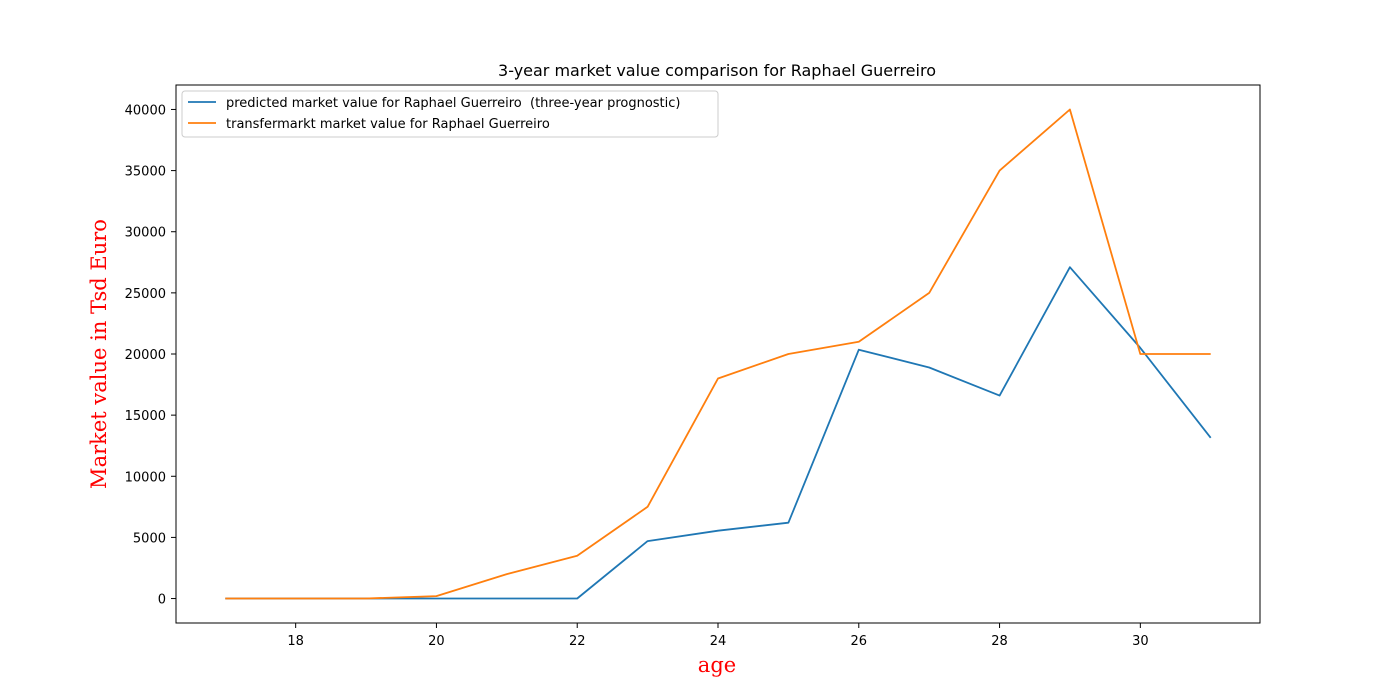  What do you see at coordinates (718, 641) in the screenshot?
I see `x-tick-label: 24` at bounding box center [718, 641].